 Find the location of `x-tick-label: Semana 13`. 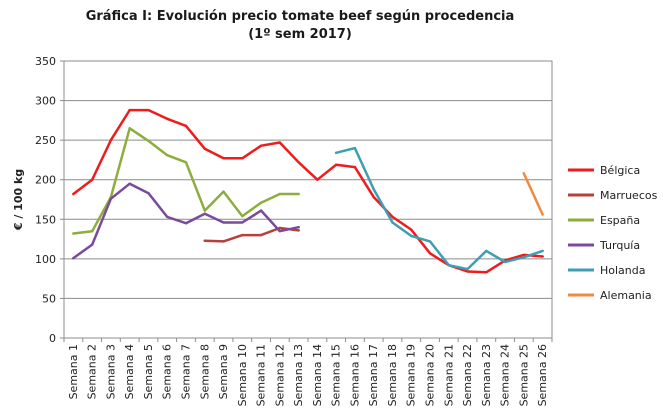

x-tick-label: Semana 13 is located at coordinates (298, 375).